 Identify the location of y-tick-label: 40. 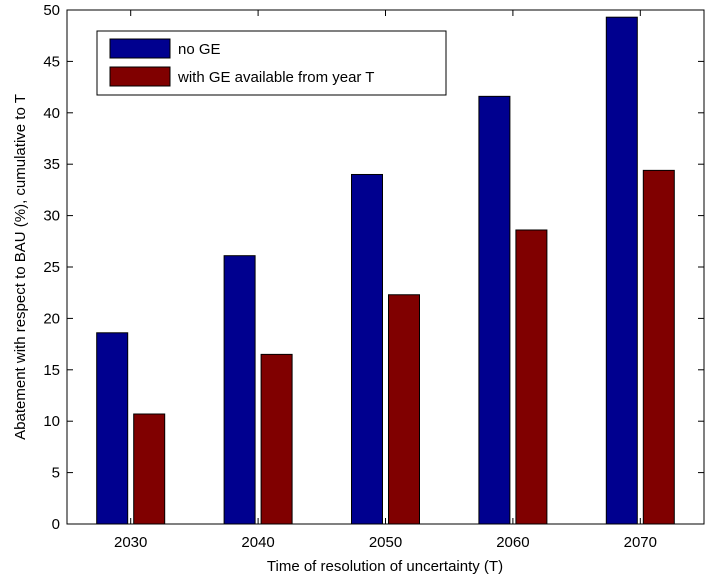
(51, 113).